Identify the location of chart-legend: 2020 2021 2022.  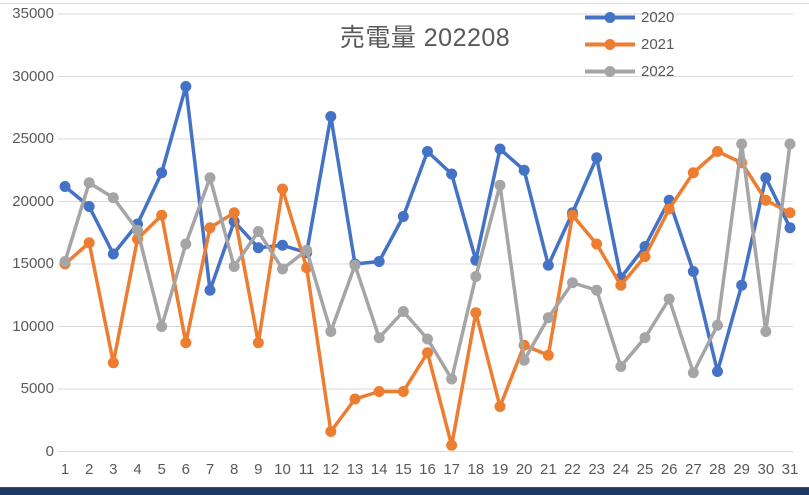
(629, 44).